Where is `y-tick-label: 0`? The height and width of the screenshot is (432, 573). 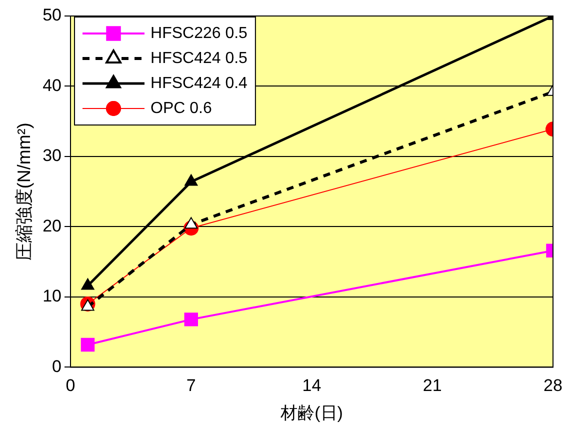 y-tick-label: 0 is located at coordinates (57, 366).